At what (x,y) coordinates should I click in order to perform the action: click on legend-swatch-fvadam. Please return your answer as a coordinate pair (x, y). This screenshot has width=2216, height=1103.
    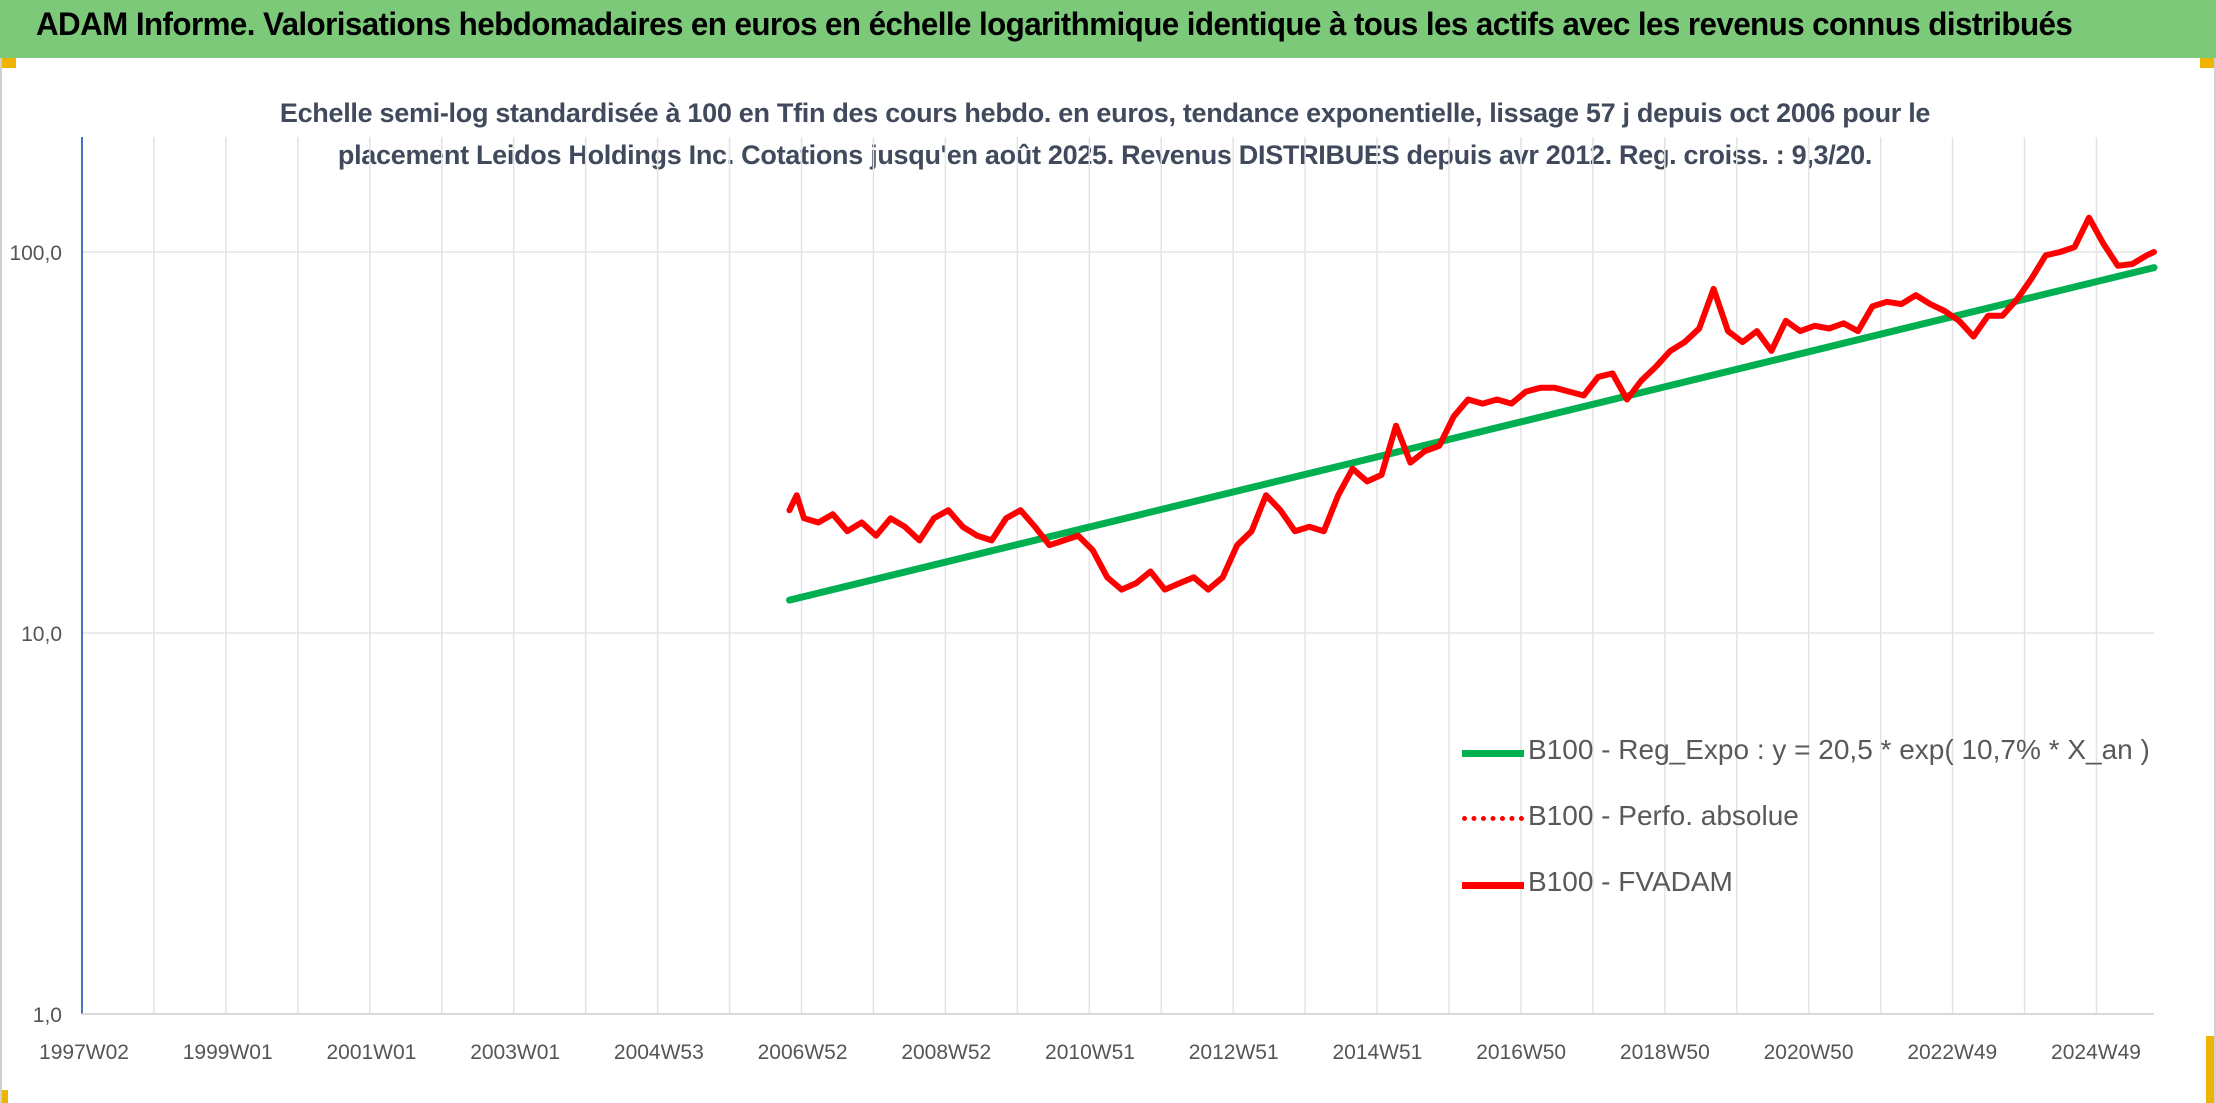
    Looking at the image, I should click on (1493, 885).